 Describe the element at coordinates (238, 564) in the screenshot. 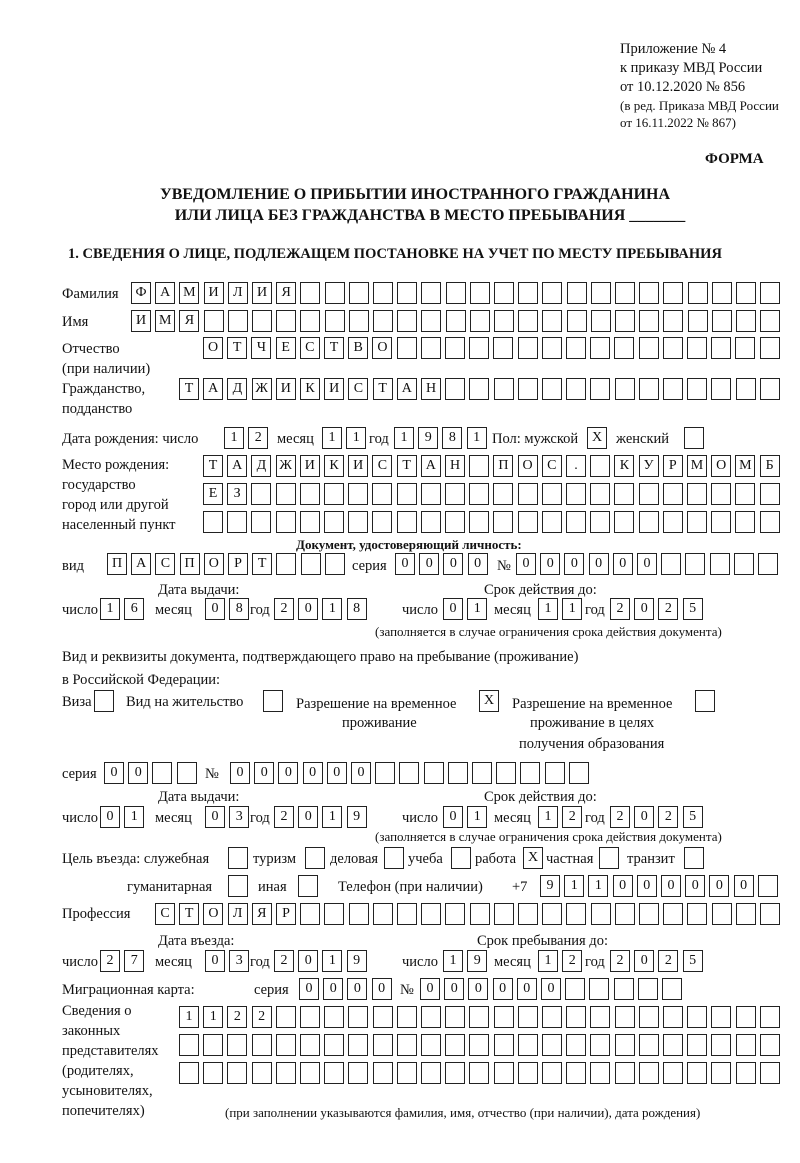

I see `input-cell: Р` at that location.